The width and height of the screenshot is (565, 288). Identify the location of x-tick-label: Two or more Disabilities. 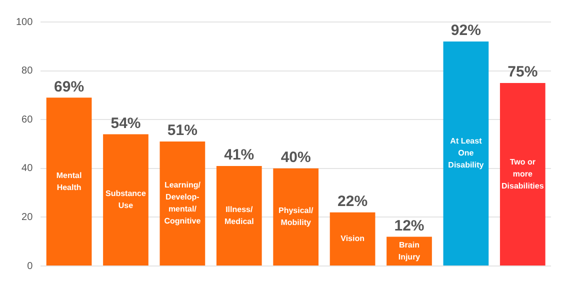
(523, 173).